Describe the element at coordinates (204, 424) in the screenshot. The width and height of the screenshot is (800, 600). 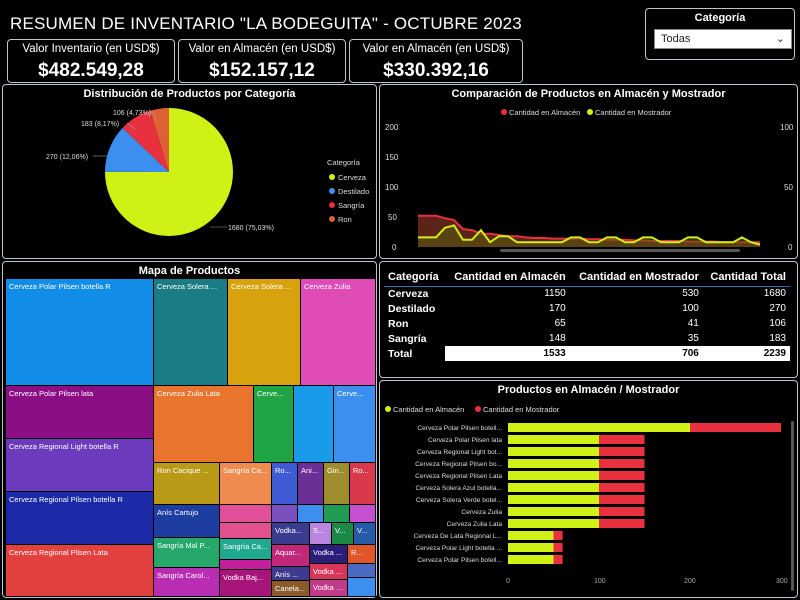
I see `treemap-tile: Cerveza Zulia Lata` at that location.